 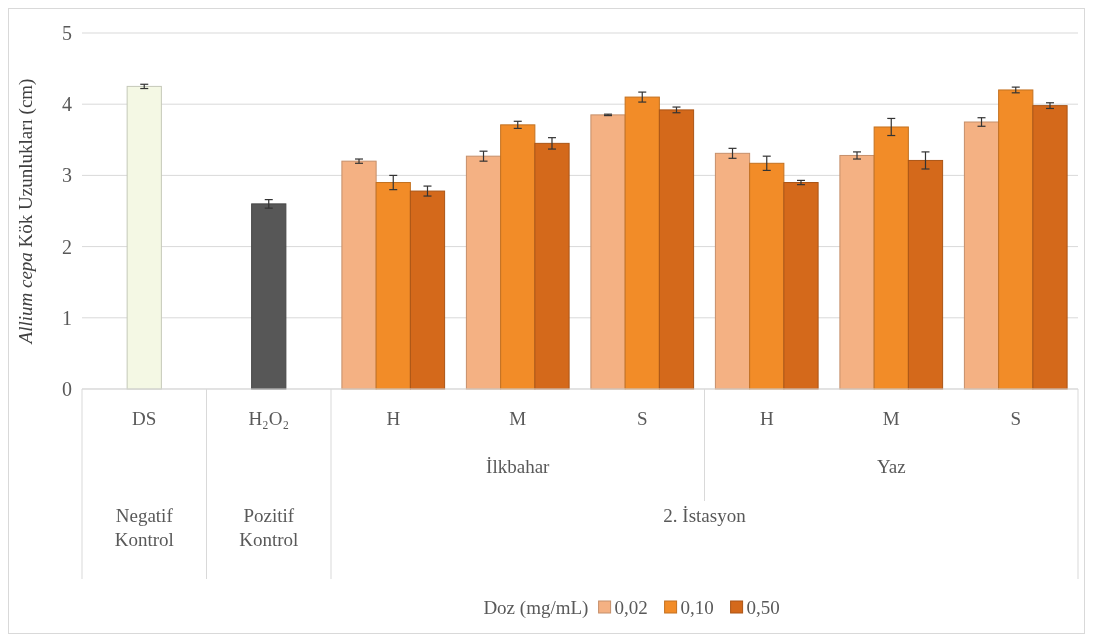 I want to click on text: Pozitif Kontrol, so click(x=269, y=527).